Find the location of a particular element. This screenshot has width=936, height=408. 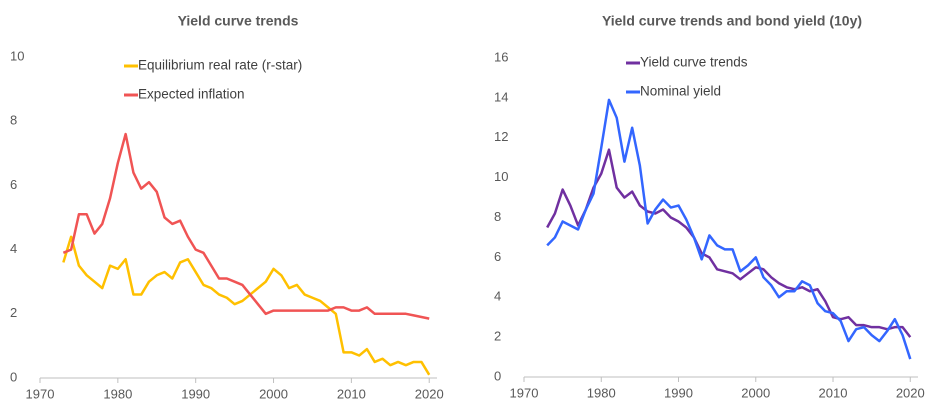

legend-label: Equilibrium real rate (r-star) is located at coordinates (220, 65).